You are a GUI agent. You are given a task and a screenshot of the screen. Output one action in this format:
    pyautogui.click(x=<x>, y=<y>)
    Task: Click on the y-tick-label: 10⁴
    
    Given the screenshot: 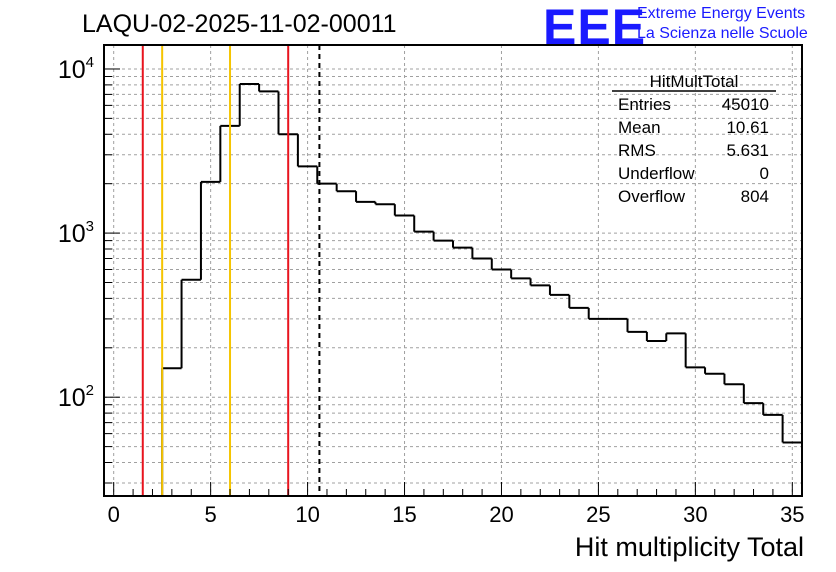 What is the action you would take?
    pyautogui.click(x=76, y=69)
    